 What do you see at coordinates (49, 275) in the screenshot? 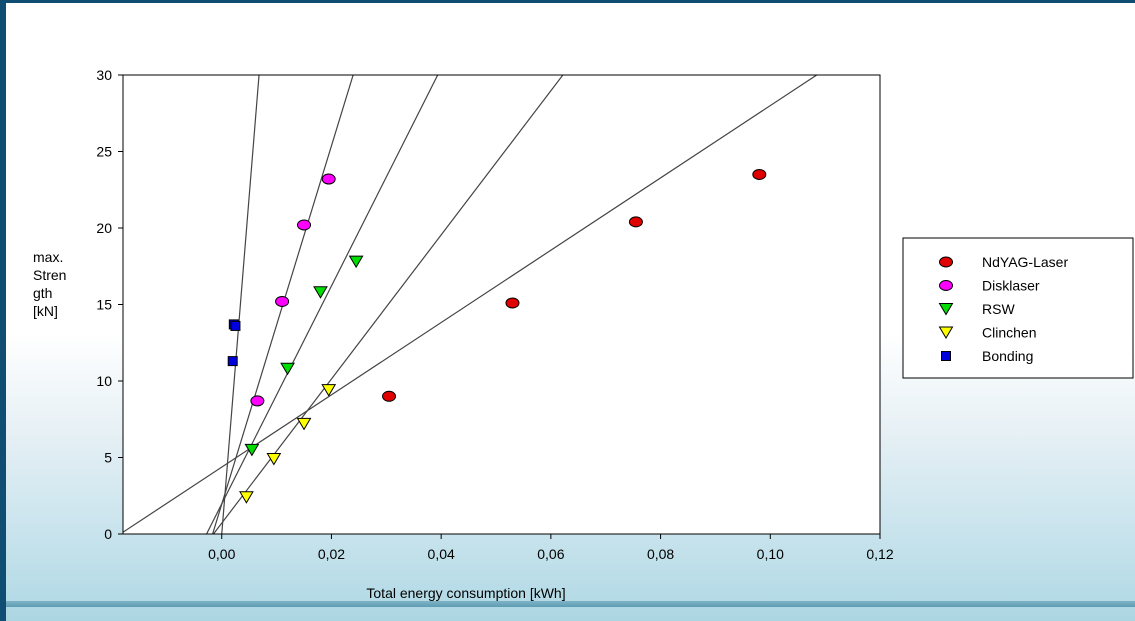
I see `y-axis-label-line: Stren` at bounding box center [49, 275].